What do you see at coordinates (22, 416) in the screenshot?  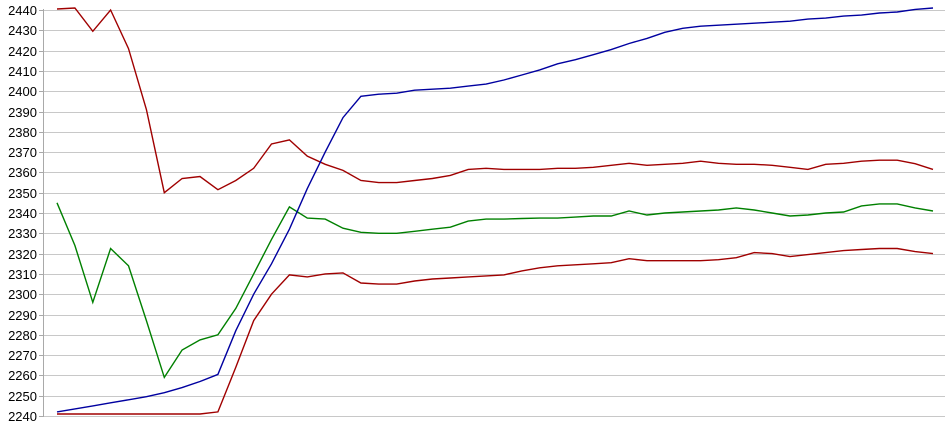 I see `y-axis-label: 2240` at bounding box center [22, 416].